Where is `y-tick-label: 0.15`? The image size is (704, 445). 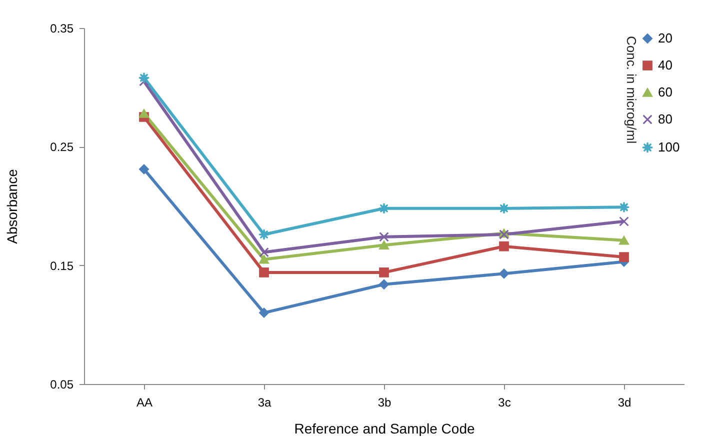
y-tick-label: 0.15 is located at coordinates (62, 265).